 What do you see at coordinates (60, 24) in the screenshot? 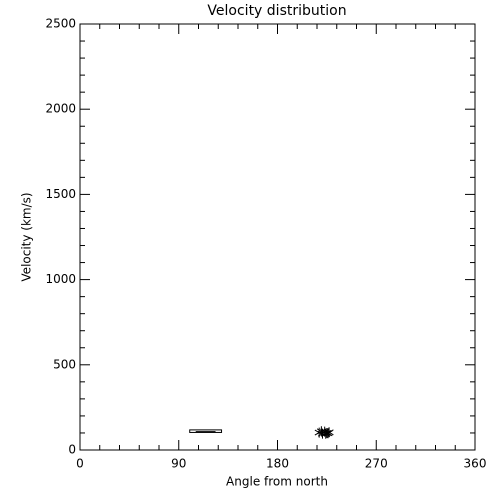
I see `y-tick-label: 2500` at bounding box center [60, 24].